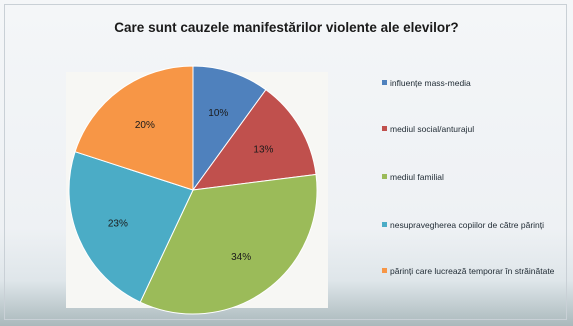  I want to click on slice-data-label-4: 20%, so click(145, 125).